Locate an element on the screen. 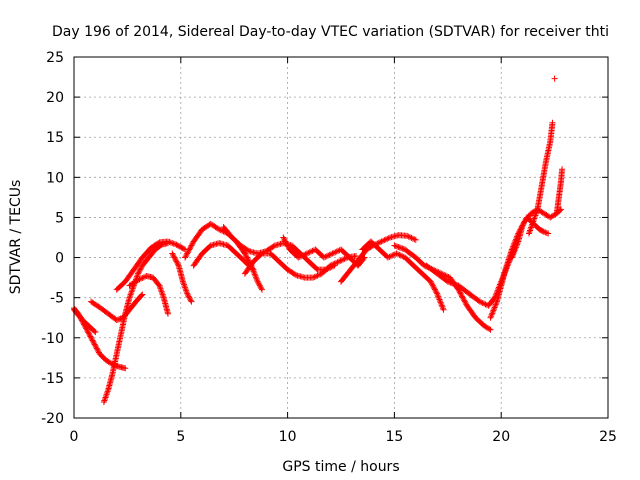 This screenshot has height=480, width=640. x-axis-label: GPS time / hours is located at coordinates (340, 467).